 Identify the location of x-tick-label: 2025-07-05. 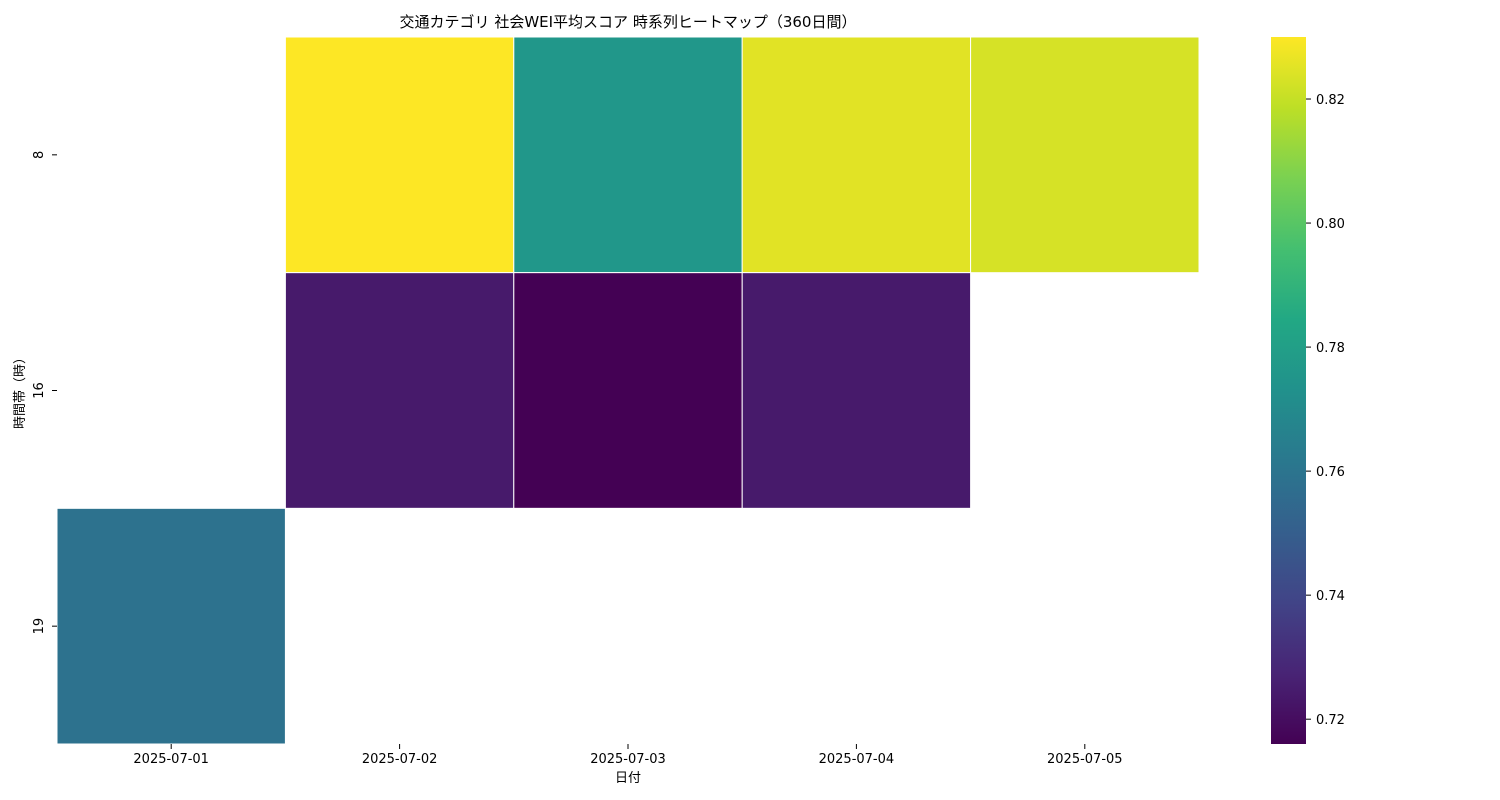
(1085, 759).